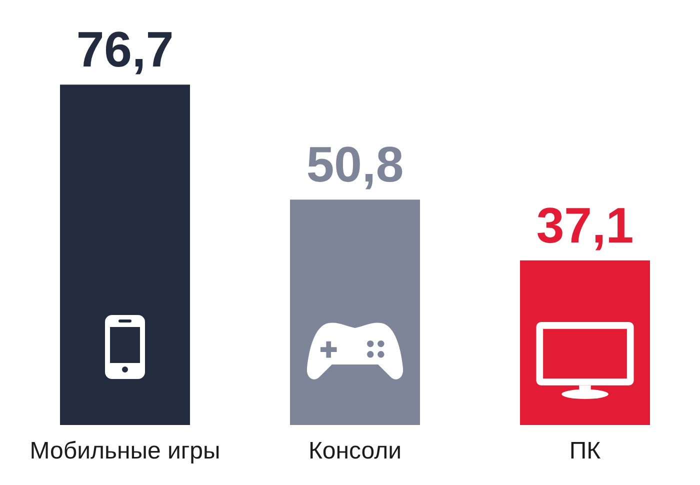  I want to click on data-label: 37,1, so click(585, 225).